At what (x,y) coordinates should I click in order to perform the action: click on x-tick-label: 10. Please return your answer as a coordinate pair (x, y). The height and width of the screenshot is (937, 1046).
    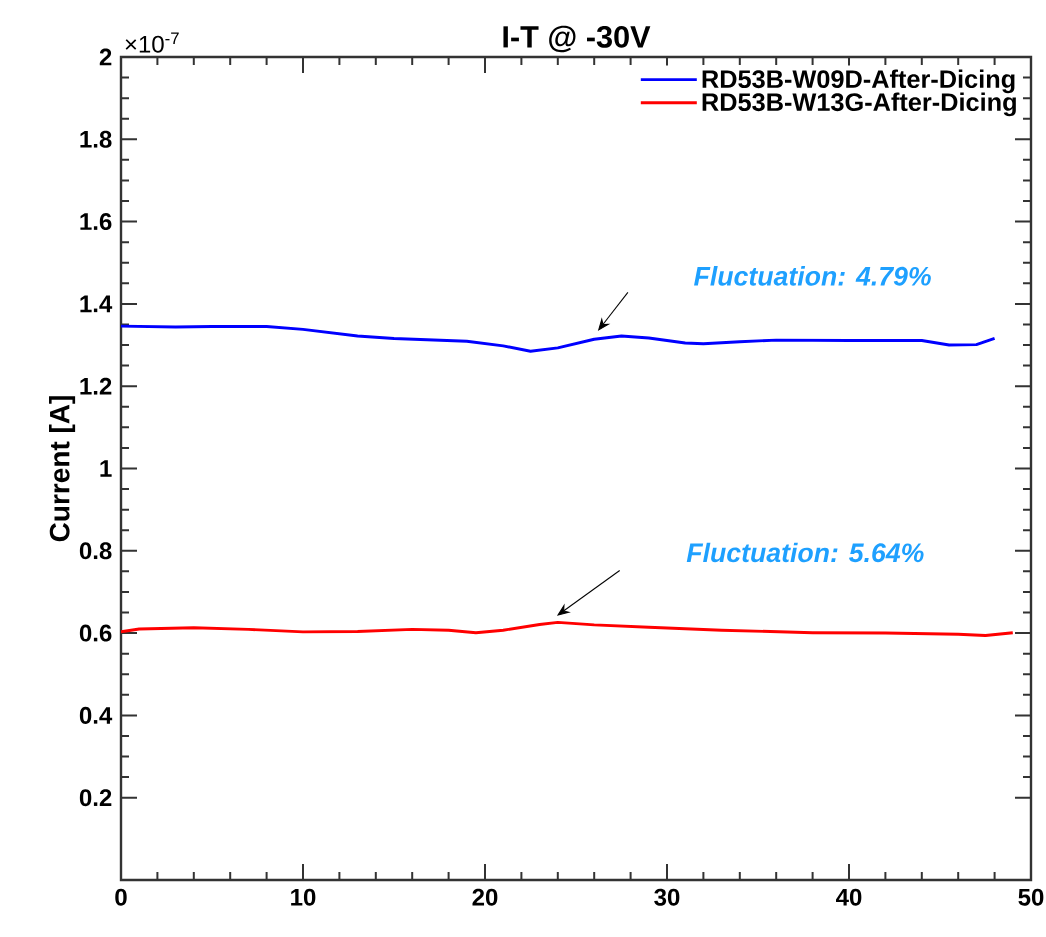
    Looking at the image, I should click on (303, 897).